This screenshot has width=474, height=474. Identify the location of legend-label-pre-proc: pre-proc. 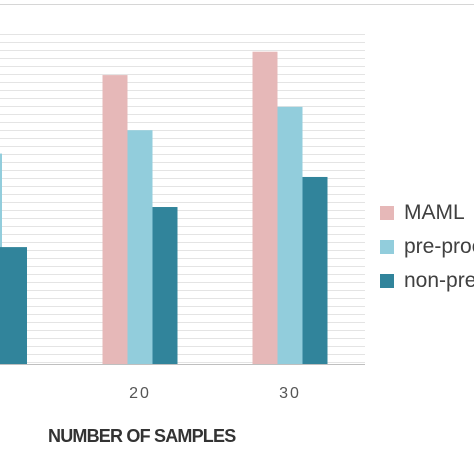
(439, 246).